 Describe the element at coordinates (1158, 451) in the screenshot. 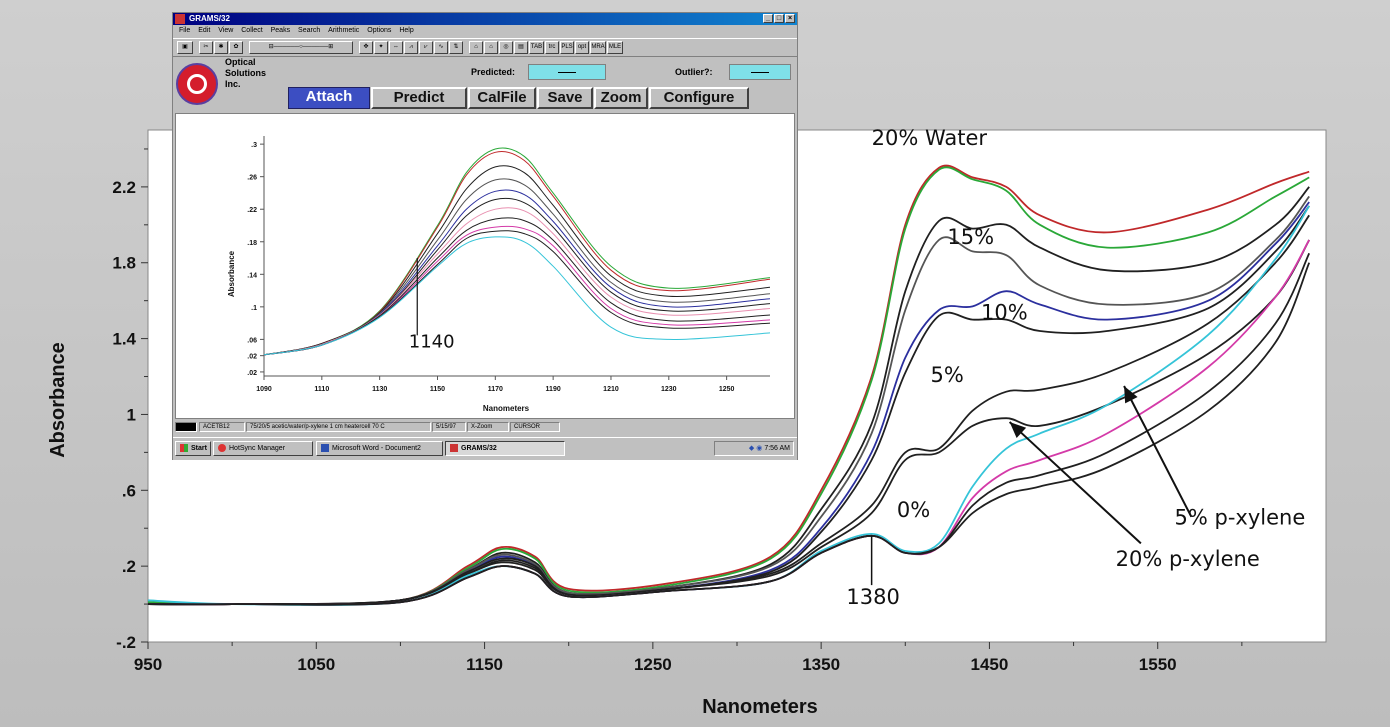

I see `arrow-5pct-xylene-shaft` at that location.